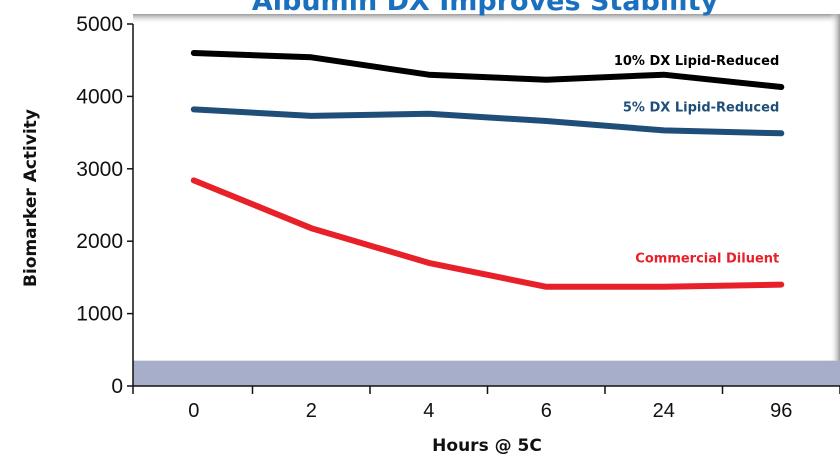 This screenshot has height=462, width=840. Describe the element at coordinates (193, 411) in the screenshot. I see `x-tick-label: 0` at that location.